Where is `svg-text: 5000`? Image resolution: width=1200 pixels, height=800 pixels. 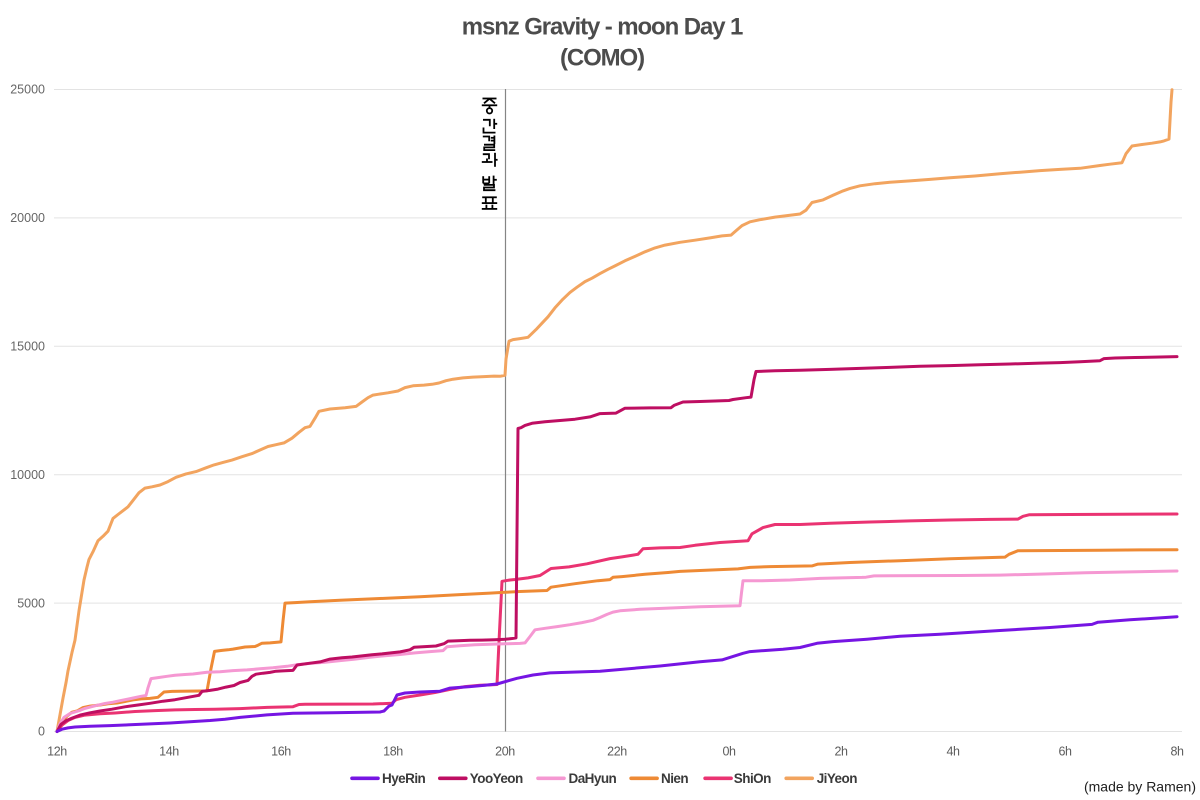
svg-text: 5000 is located at coordinates (31, 603).